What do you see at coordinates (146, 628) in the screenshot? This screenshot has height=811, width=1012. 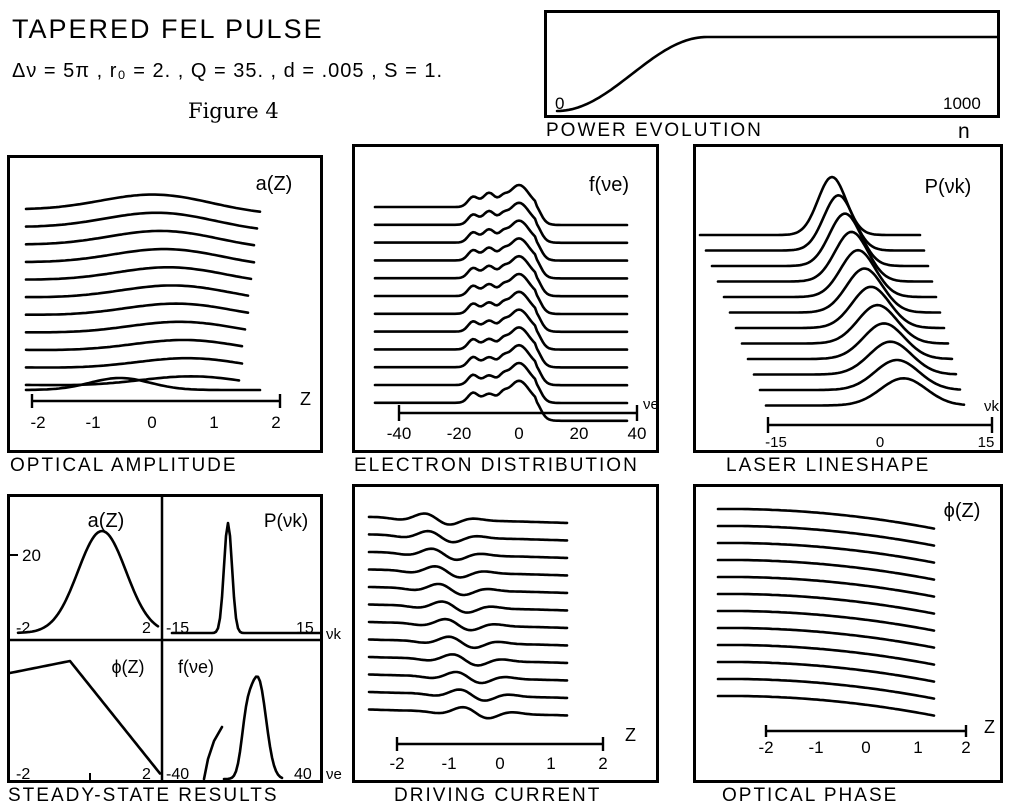 I see `steady-a-xmax: 2` at bounding box center [146, 628].